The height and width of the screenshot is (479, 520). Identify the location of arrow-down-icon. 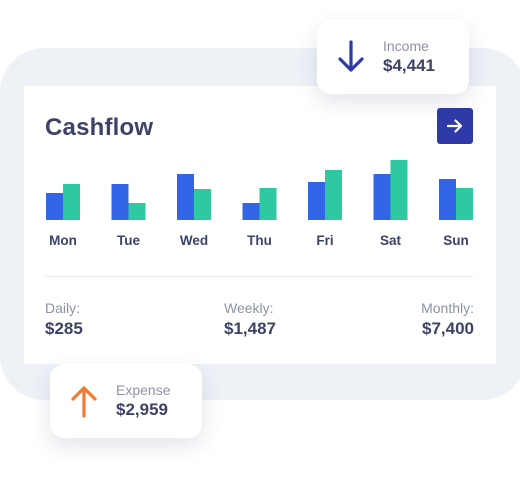
(351, 56).